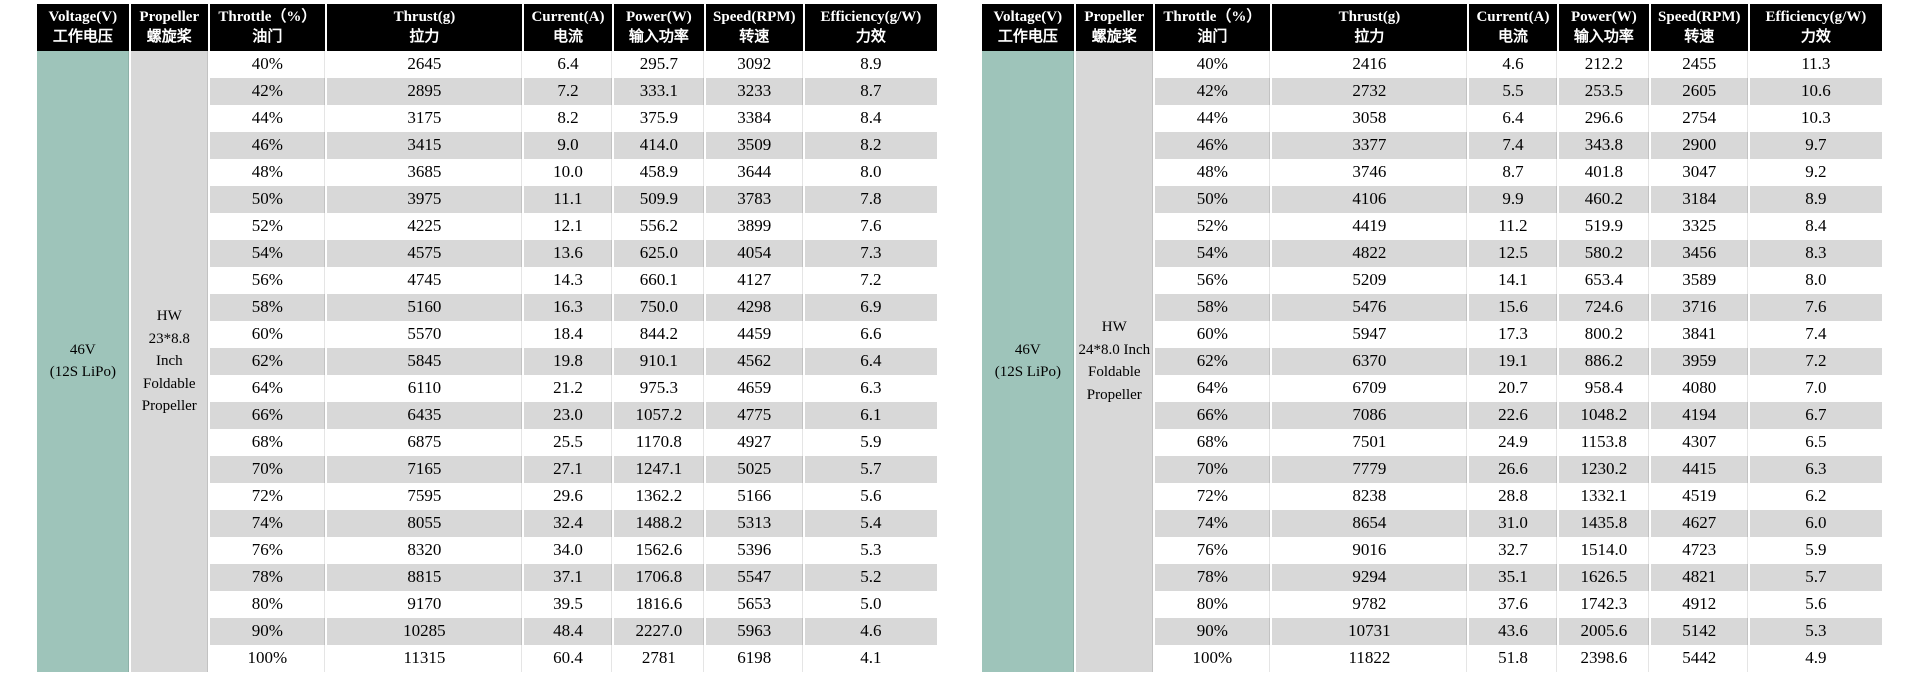  Describe the element at coordinates (659, 415) in the screenshot. I see `power-cell: 1057.2` at that location.